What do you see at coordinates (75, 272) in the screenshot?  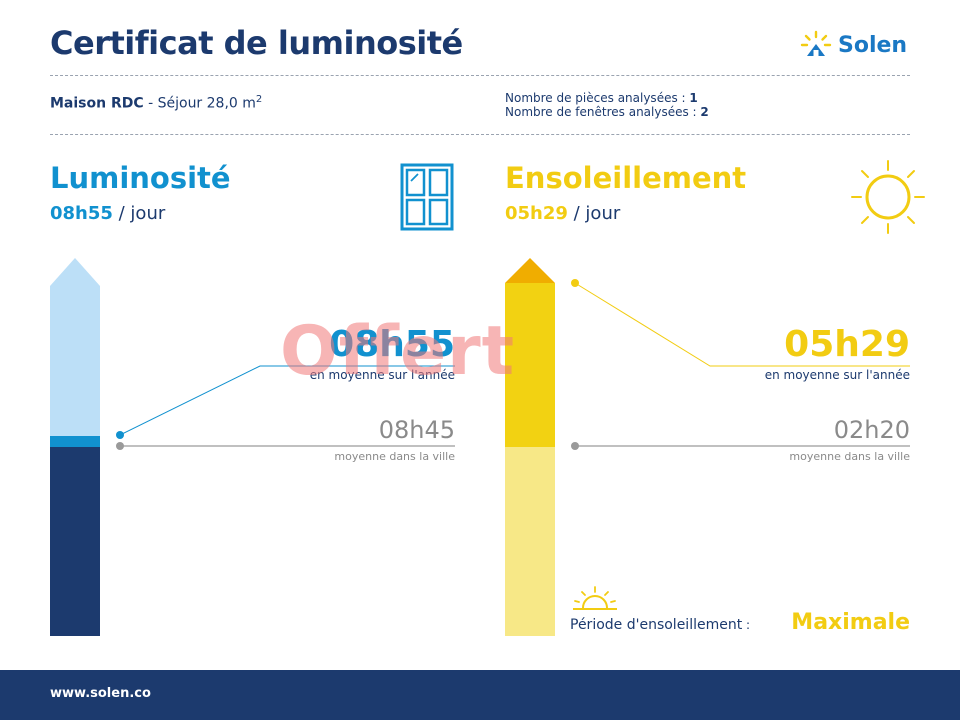 I see `luminosite-bar-cap` at bounding box center [75, 272].